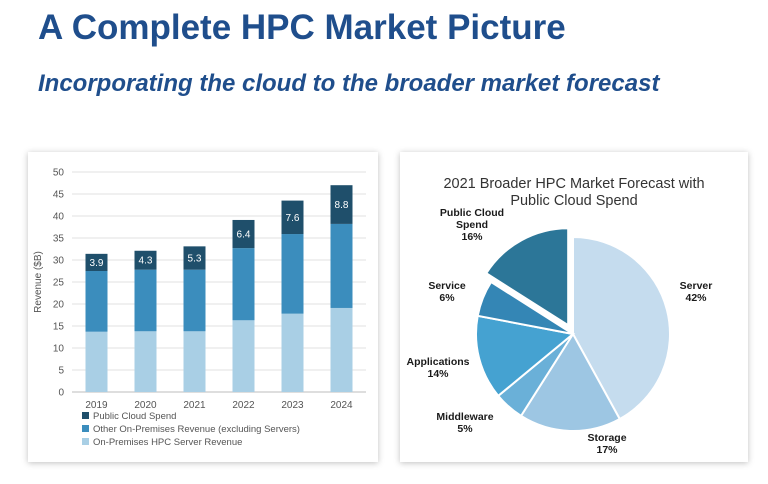 Image resolution: width=768 pixels, height=484 pixels. I want to click on y-axis-label: Revenue ($B), so click(38, 282).